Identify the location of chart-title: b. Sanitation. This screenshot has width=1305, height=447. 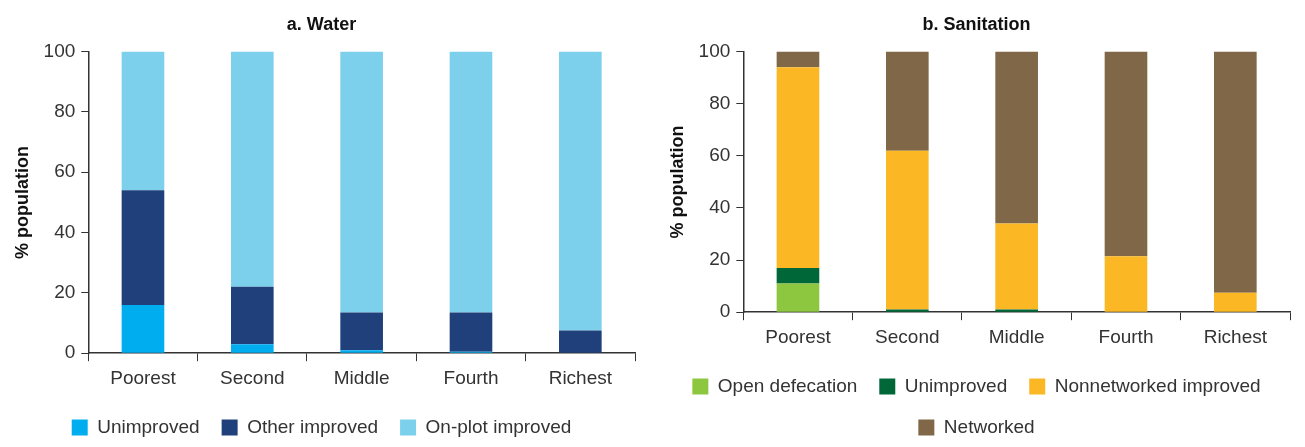
(976, 23).